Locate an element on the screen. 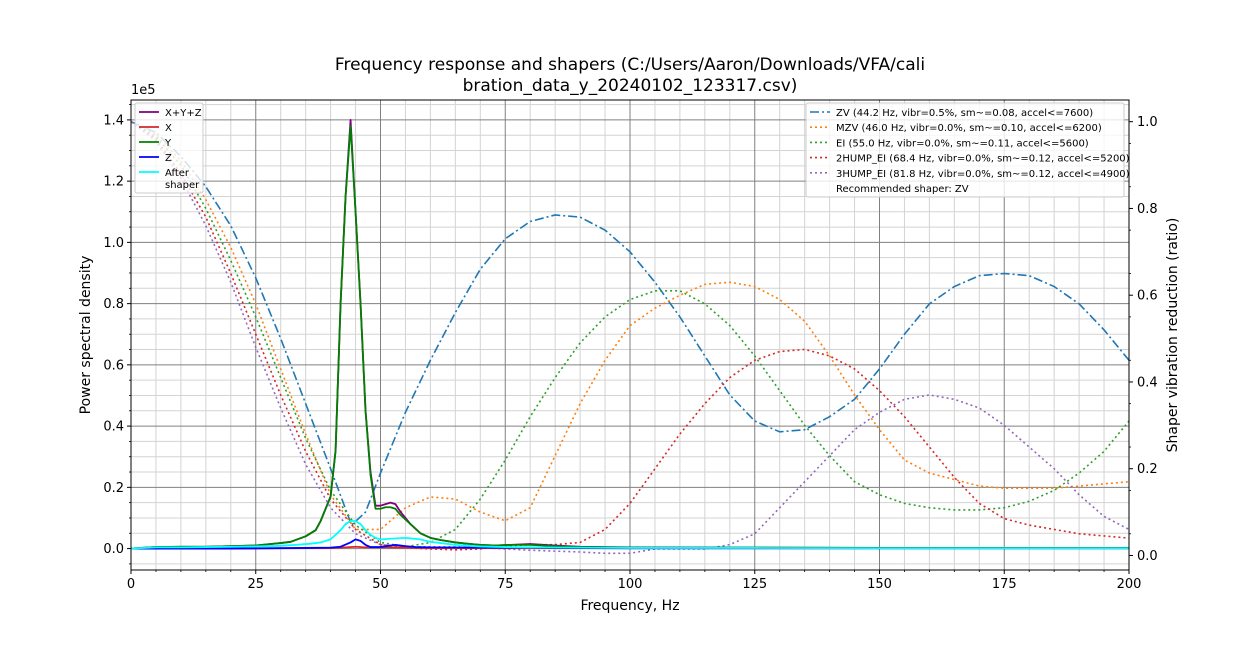 The width and height of the screenshot is (1259, 649). y2-tick-label: 0.0 is located at coordinates (1147, 556).